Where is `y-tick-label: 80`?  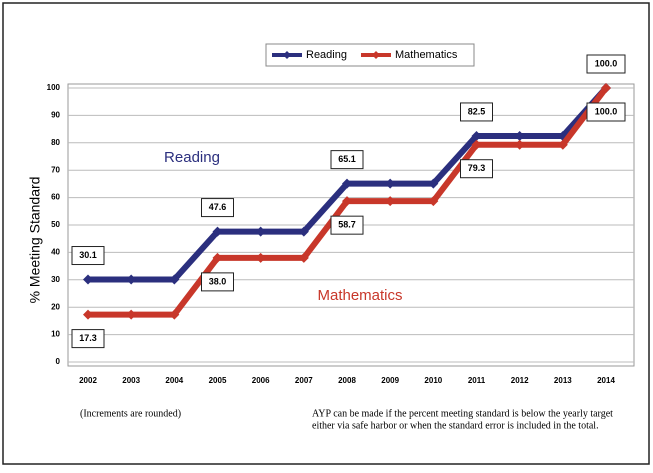
y-tick-label: 80 is located at coordinates (55, 142).